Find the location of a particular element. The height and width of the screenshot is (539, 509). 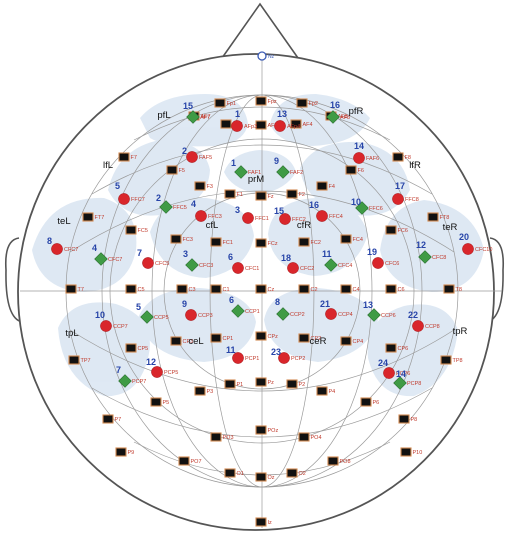

electrode-af4: AF4 is located at coordinates (301, 124).